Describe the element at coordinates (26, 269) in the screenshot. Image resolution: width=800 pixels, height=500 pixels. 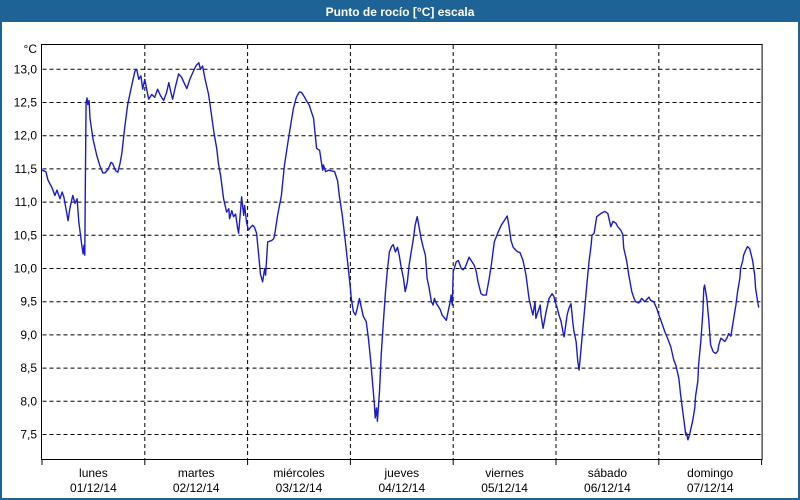
I see `y-tick-label: 10,0` at that location.